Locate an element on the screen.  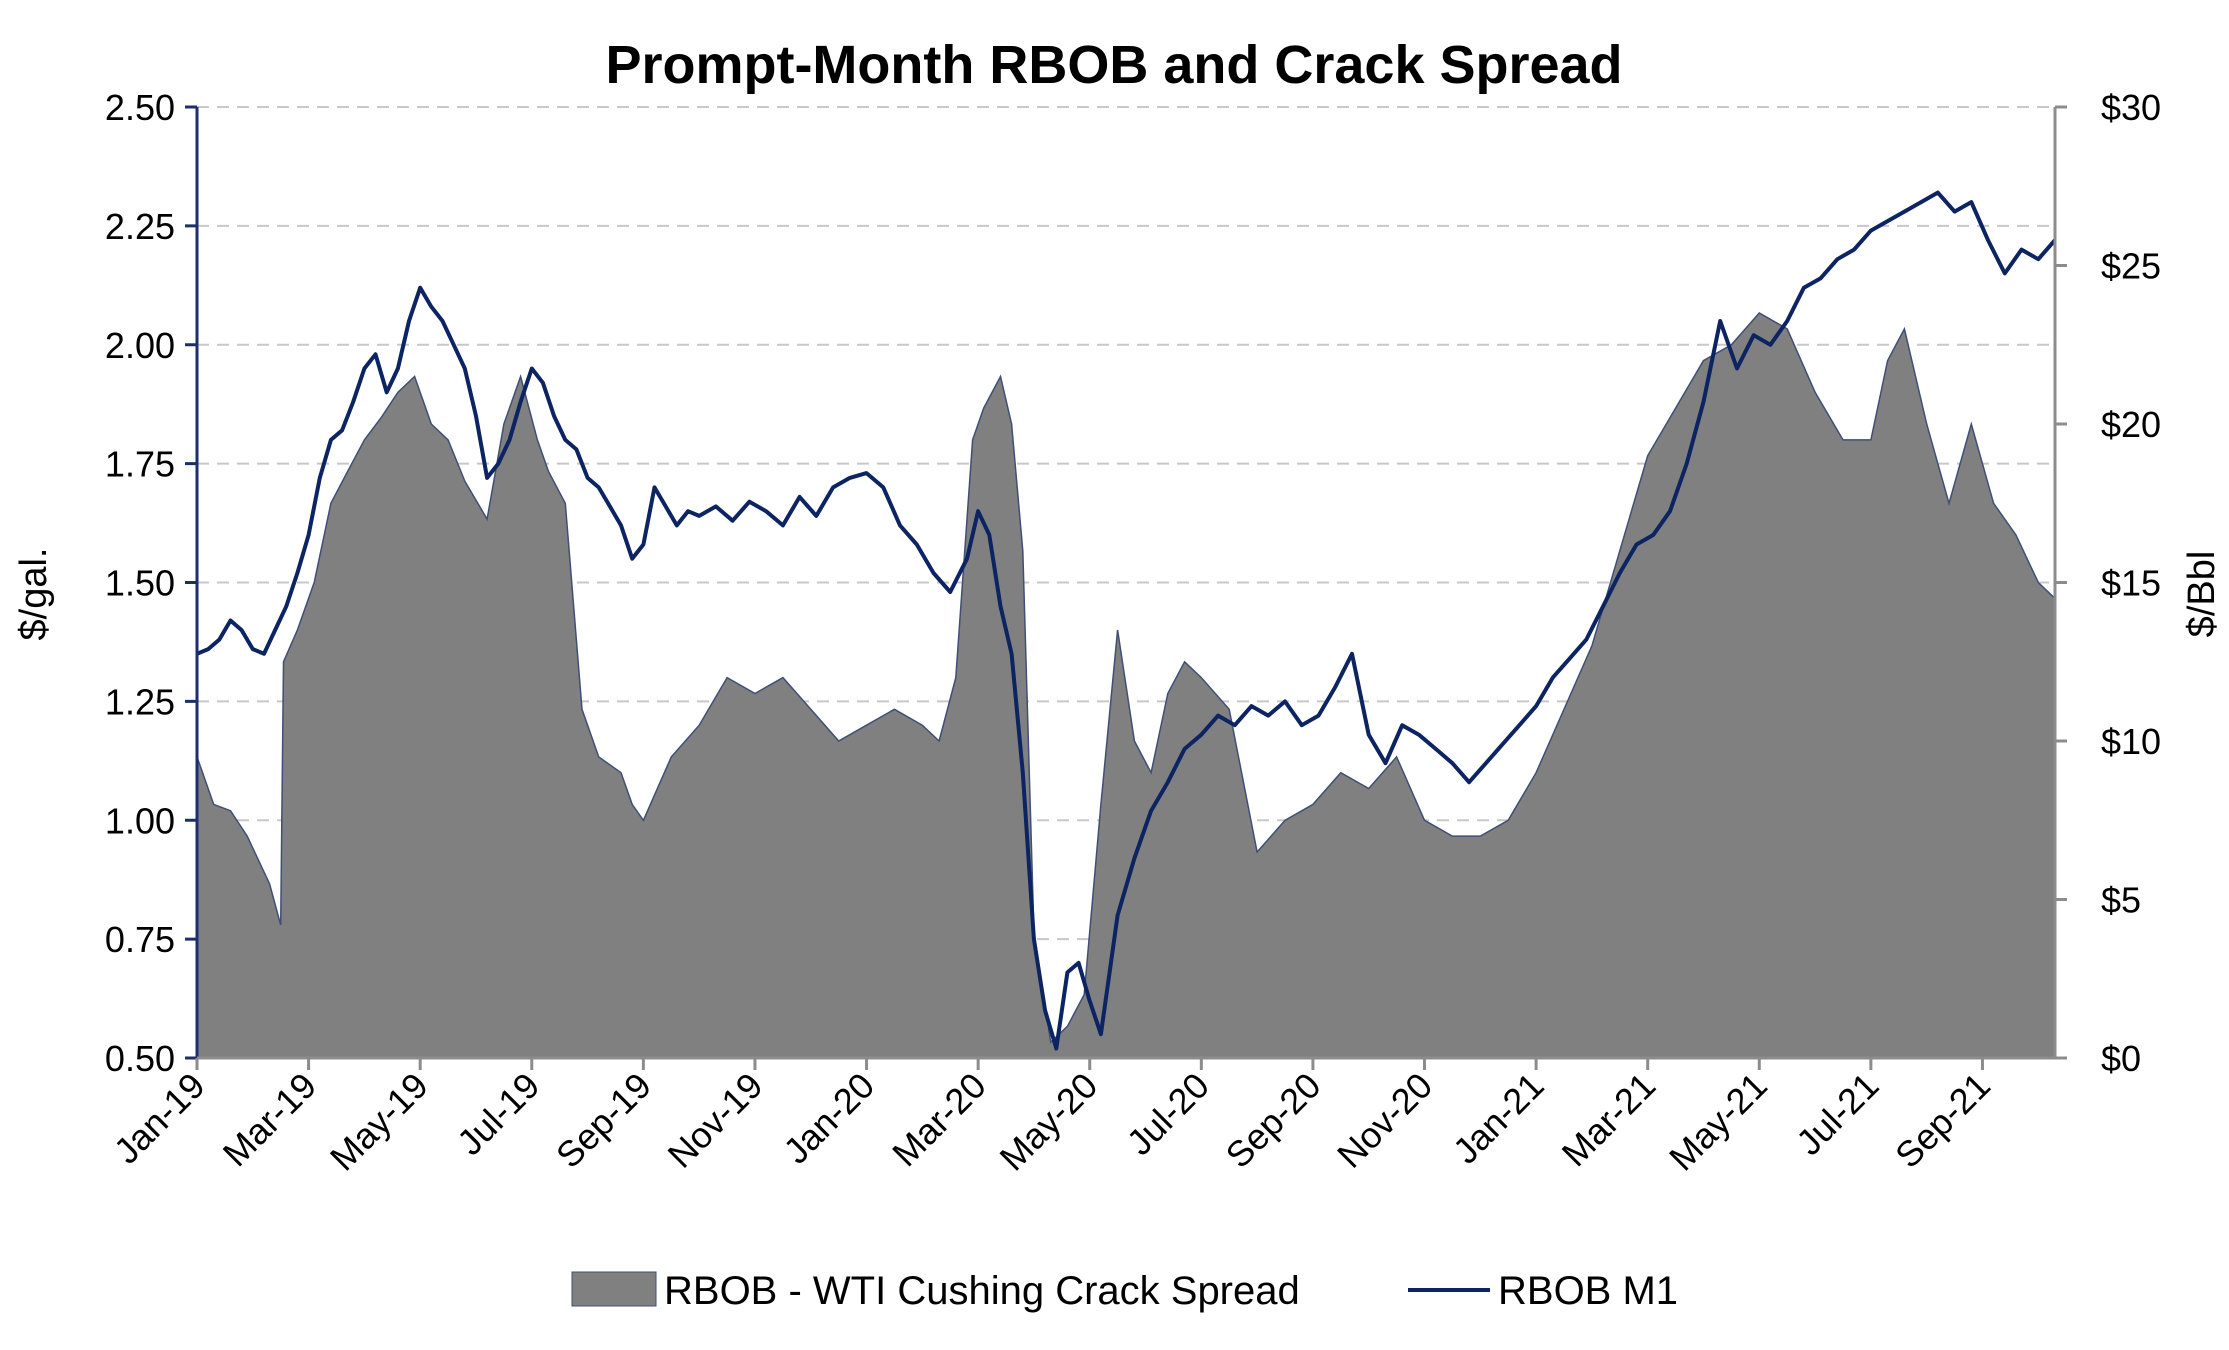
x-tick-label: Nov-20 is located at coordinates (1384, 1120).